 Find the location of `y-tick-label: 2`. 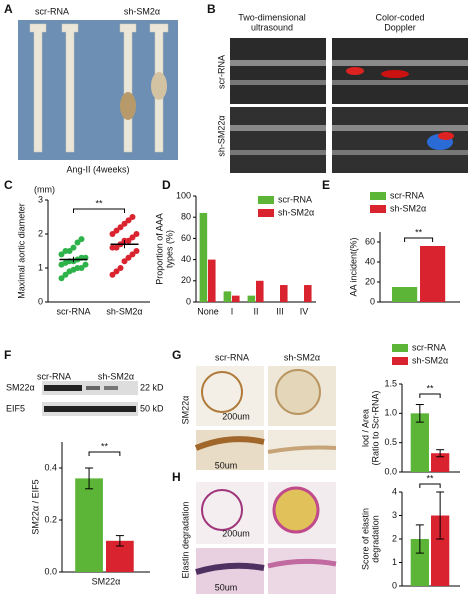

y-tick-label: 2 is located at coordinates (40, 233).